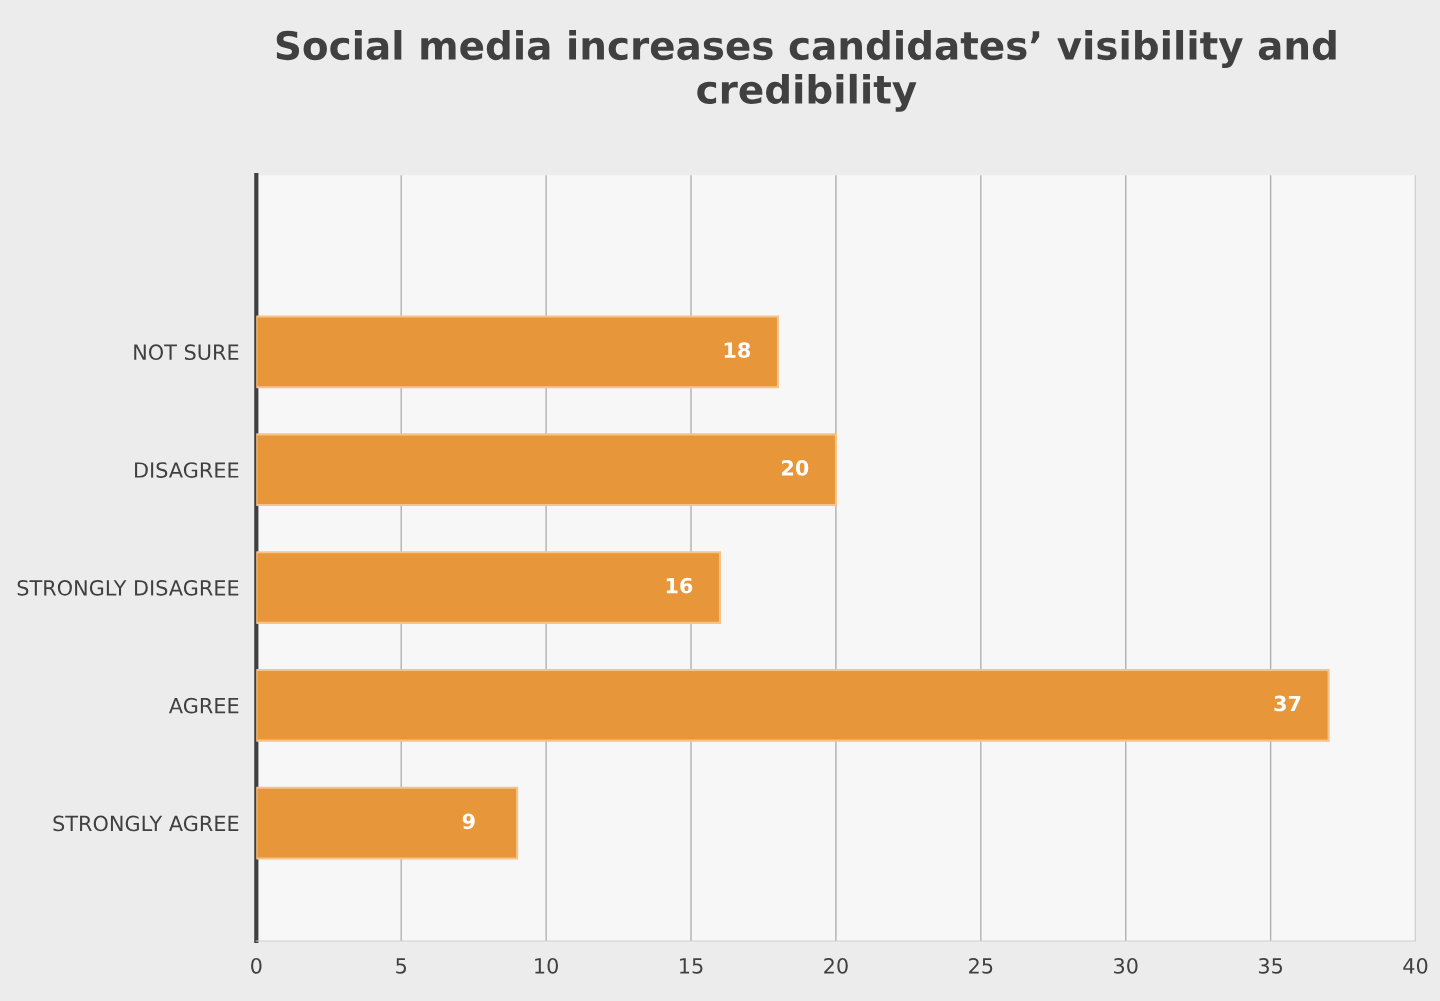 The width and height of the screenshot is (1440, 1001). Describe the element at coordinates (401, 966) in the screenshot. I see `x-tick-label: 5` at that location.